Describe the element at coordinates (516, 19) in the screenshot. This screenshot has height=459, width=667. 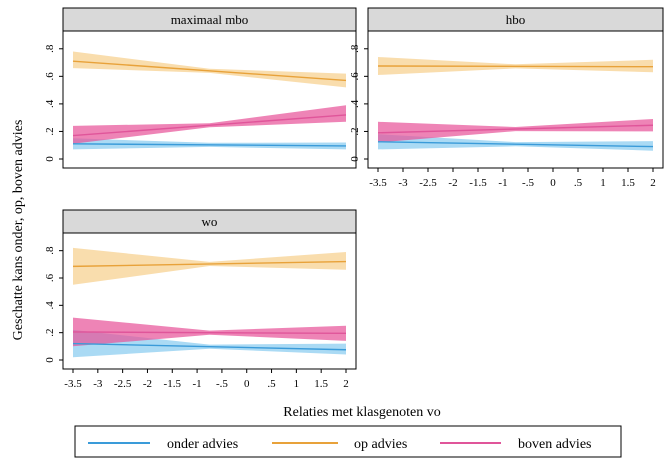
I see `panel-title: hbo` at that location.